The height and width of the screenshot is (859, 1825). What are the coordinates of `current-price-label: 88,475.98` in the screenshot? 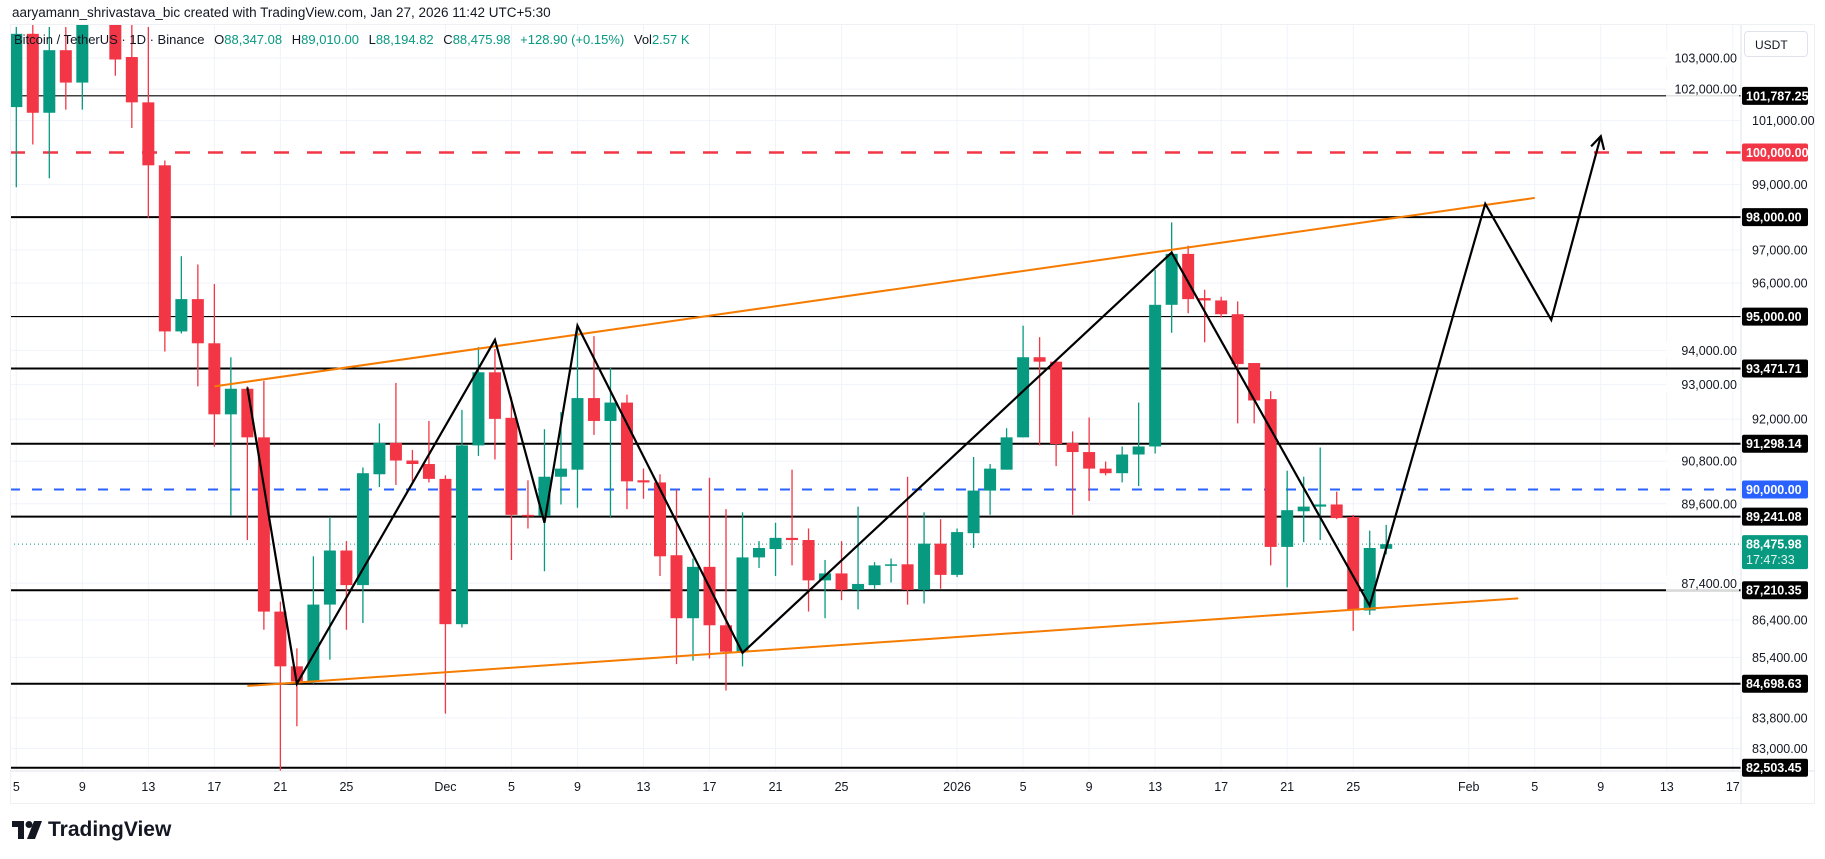 It's located at (1774, 545).